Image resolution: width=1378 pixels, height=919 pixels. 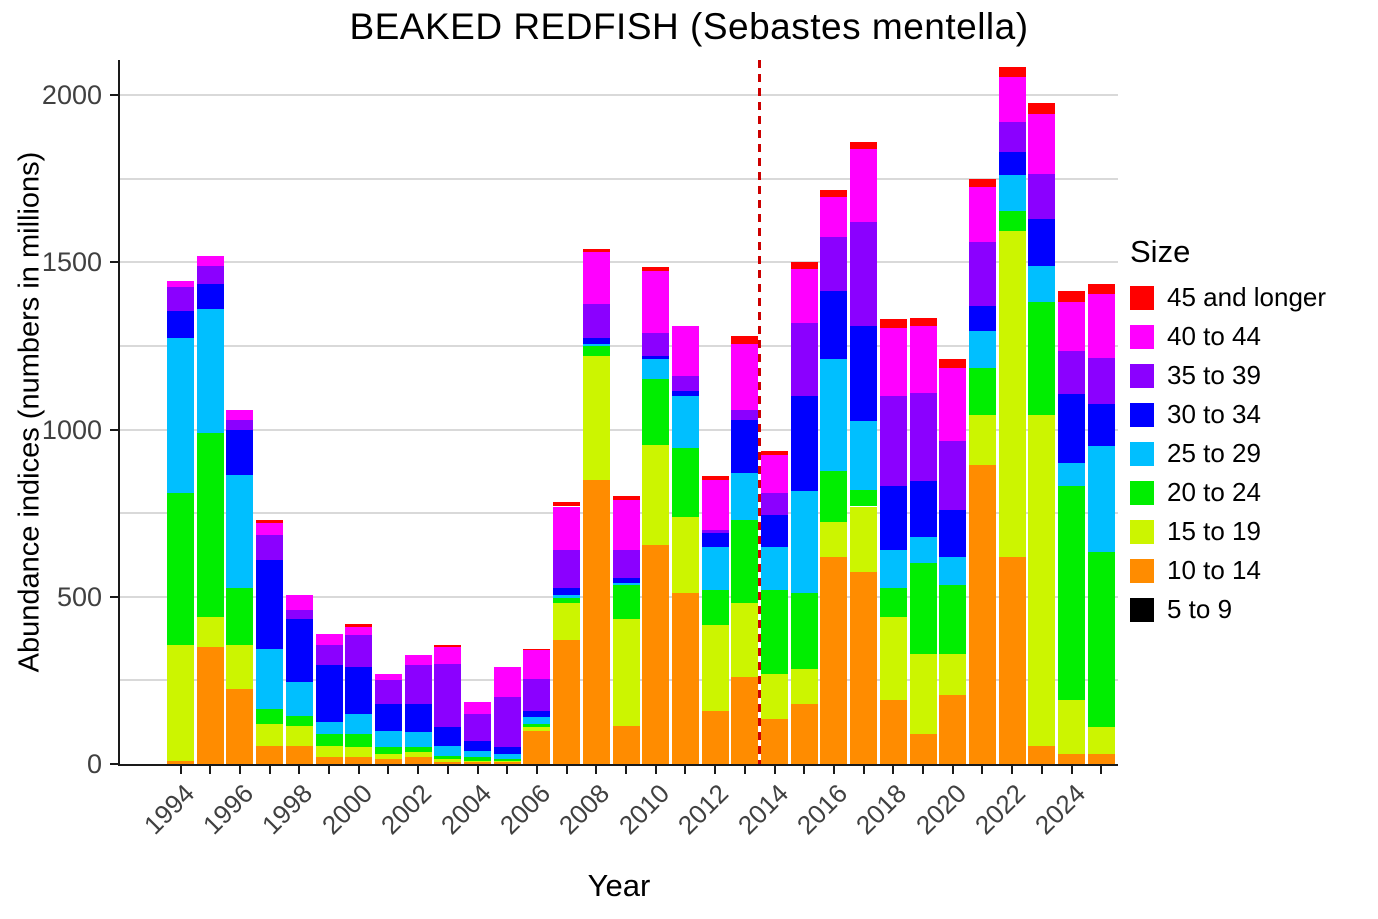 I want to click on legend-label: 30 to 34, so click(x=1214, y=414).